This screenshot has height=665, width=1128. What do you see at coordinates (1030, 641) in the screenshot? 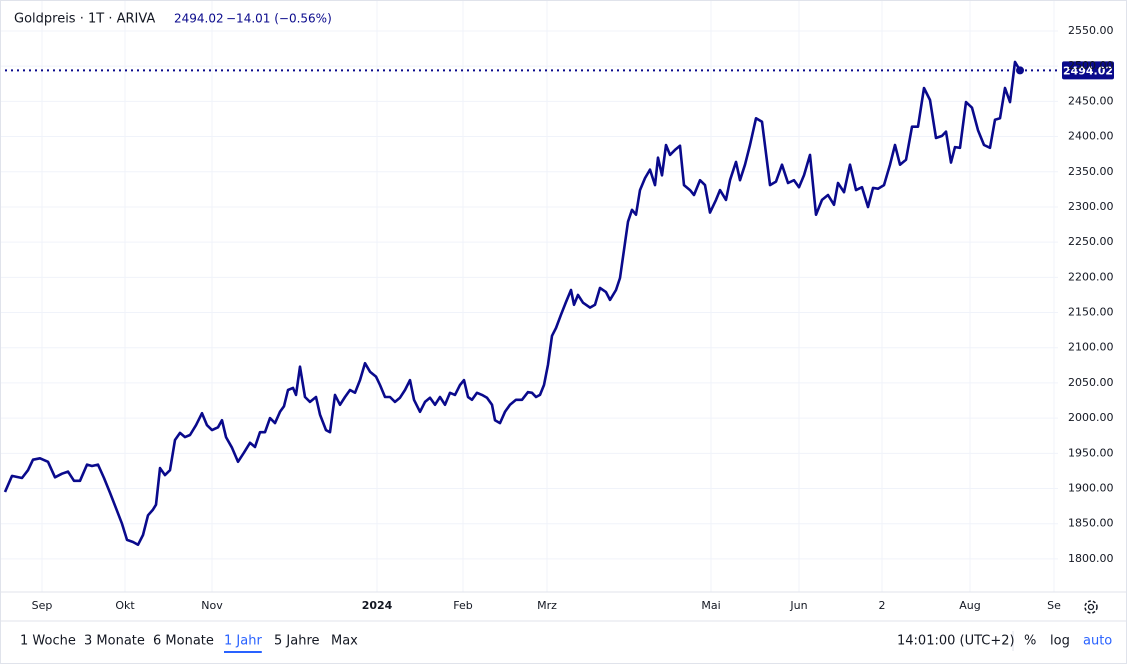
I see `percent-button: %` at bounding box center [1030, 641].